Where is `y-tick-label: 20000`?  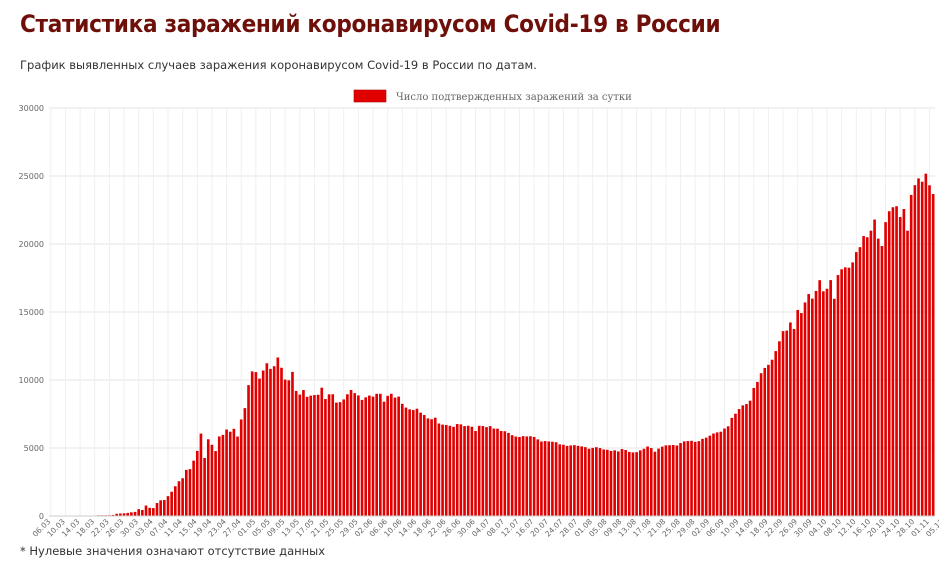 y-tick-label: 20000 is located at coordinates (31, 244).